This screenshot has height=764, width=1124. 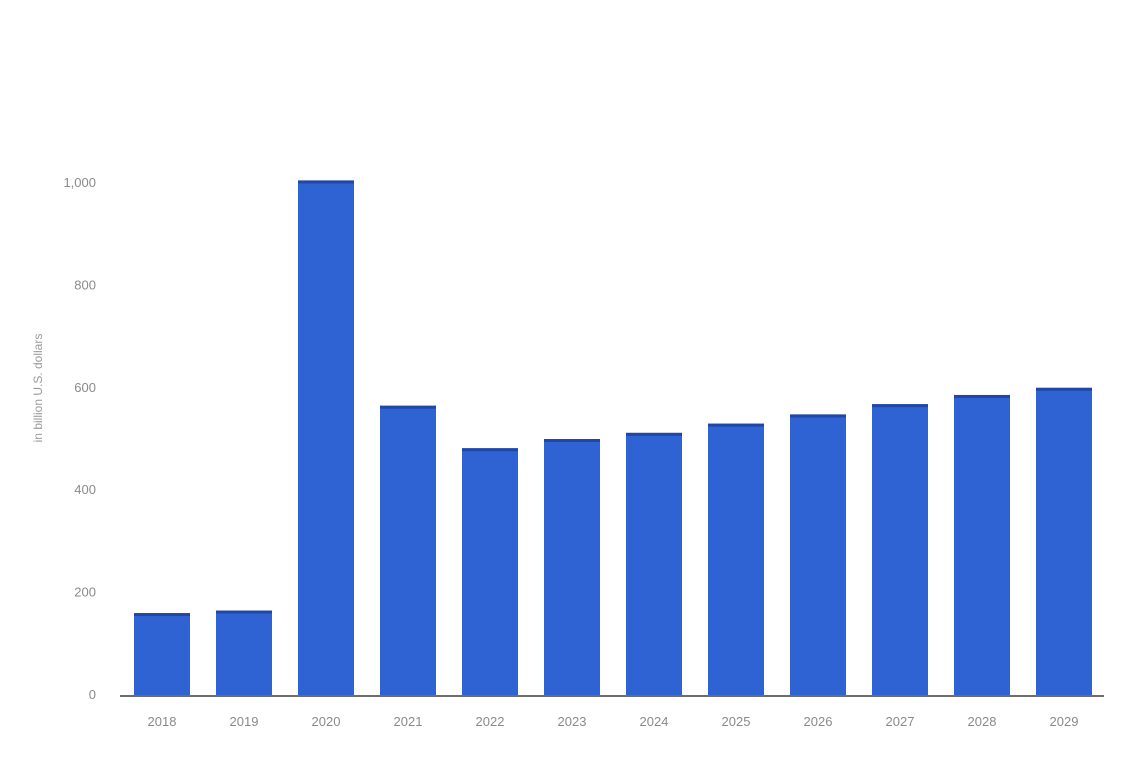 What do you see at coordinates (408, 550) in the screenshot?
I see `bar-2021` at bounding box center [408, 550].